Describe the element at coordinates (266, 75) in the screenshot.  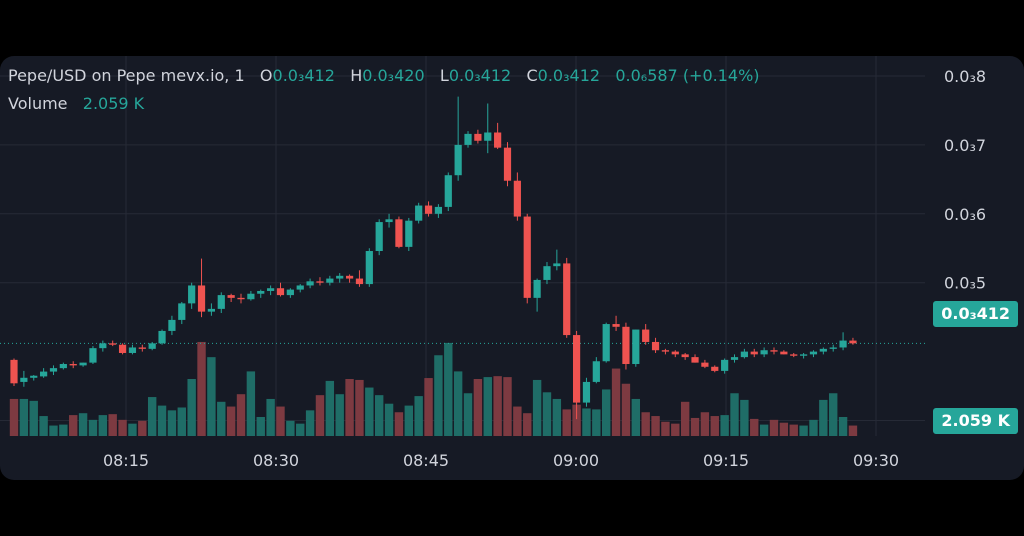
I see `open-label: O` at that location.